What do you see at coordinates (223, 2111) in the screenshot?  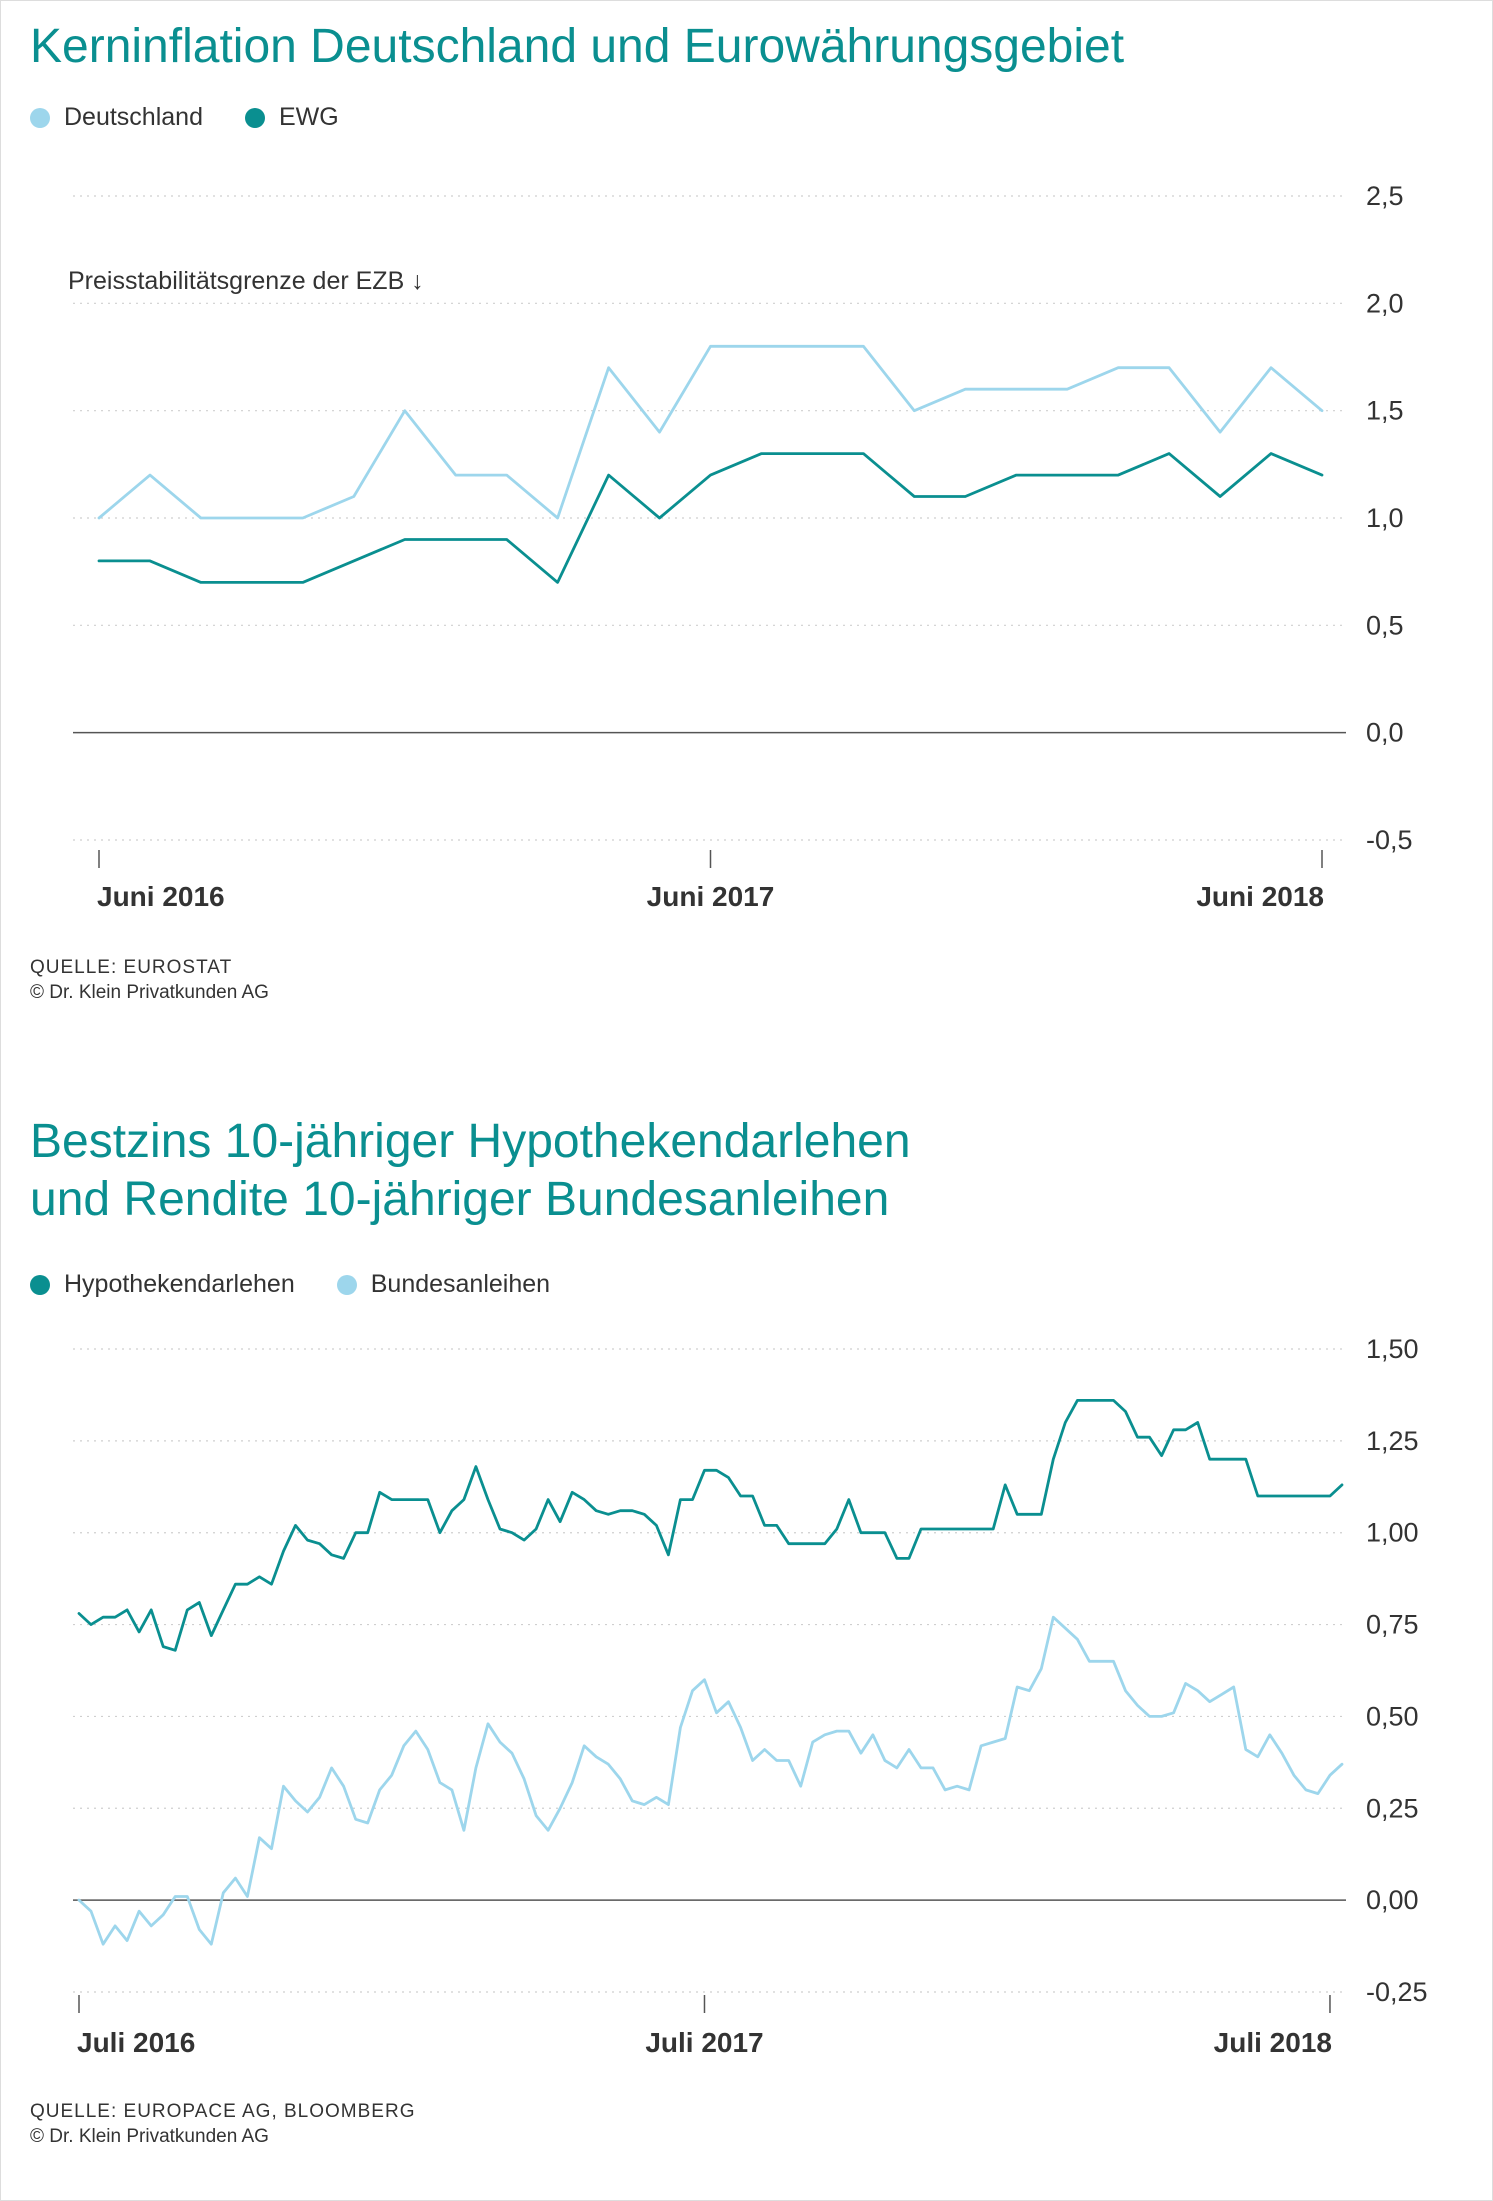 I see `chart2-source: QUELLE: EUROPACE AG, BLOOMBERG` at bounding box center [223, 2111].